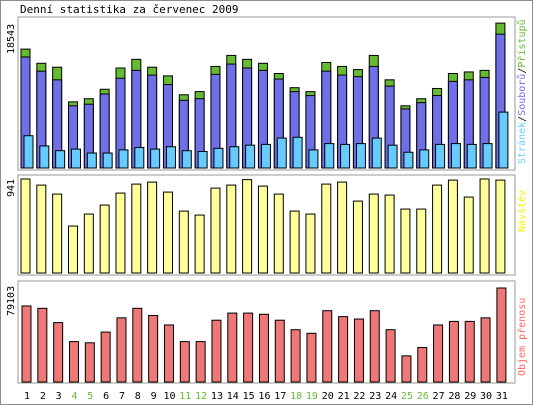 This screenshot has width=533, height=405. I want to click on day-label: 30, so click(486, 396).